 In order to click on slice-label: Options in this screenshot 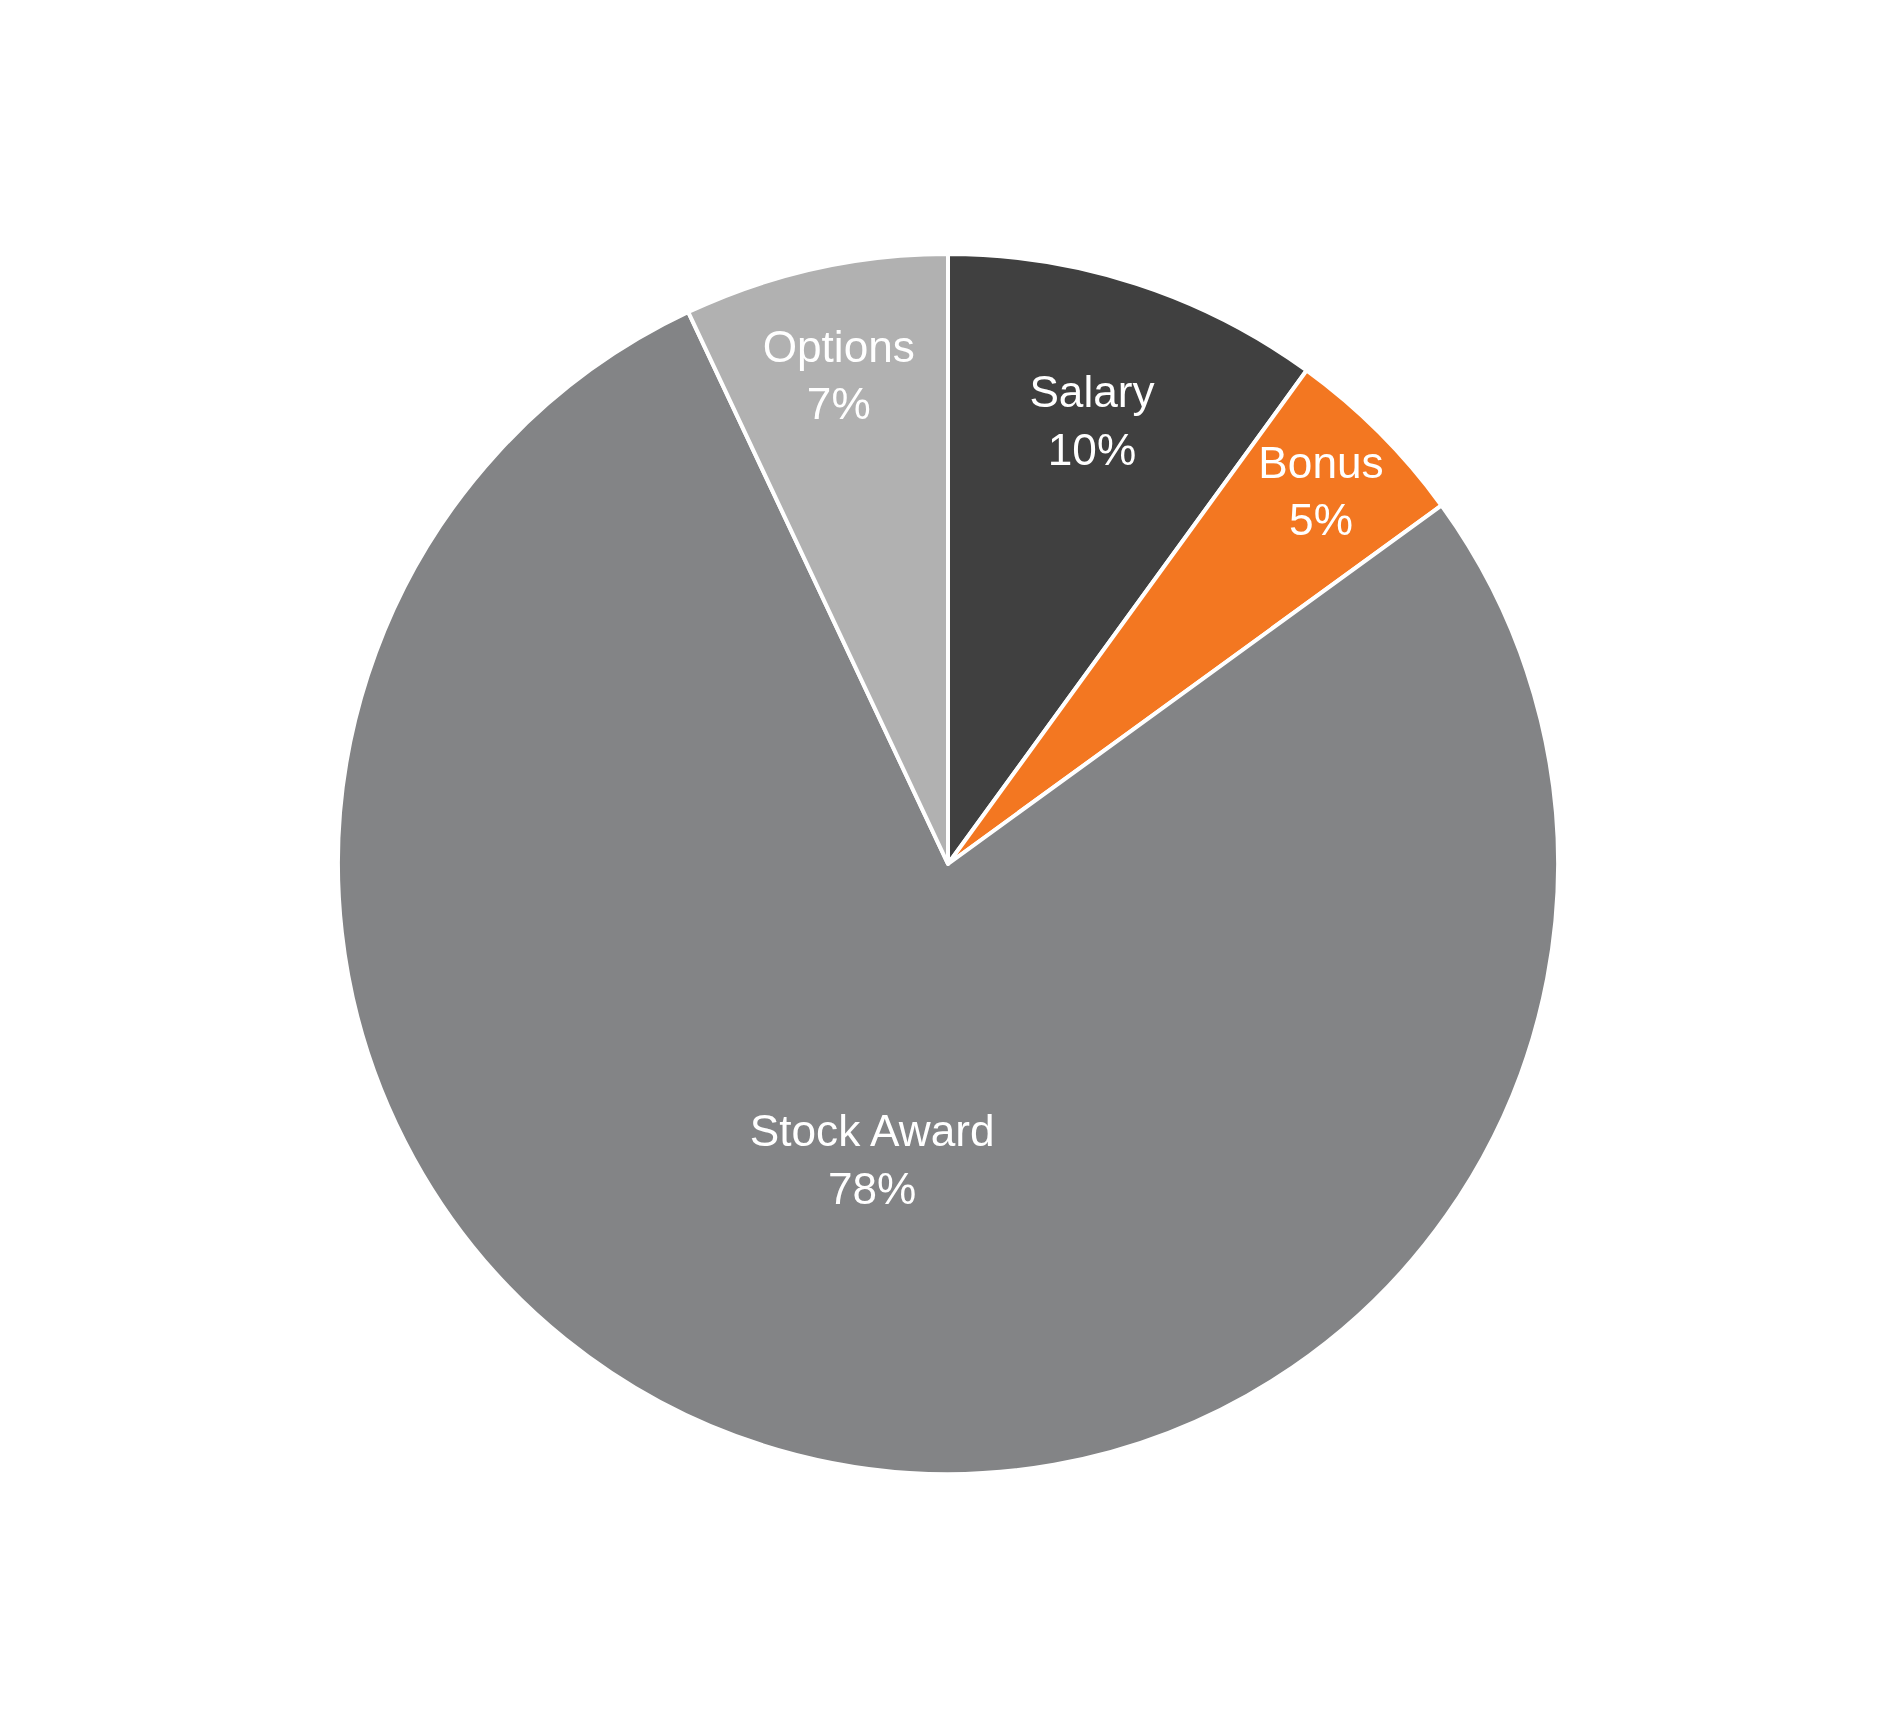, I will do `click(838, 346)`.